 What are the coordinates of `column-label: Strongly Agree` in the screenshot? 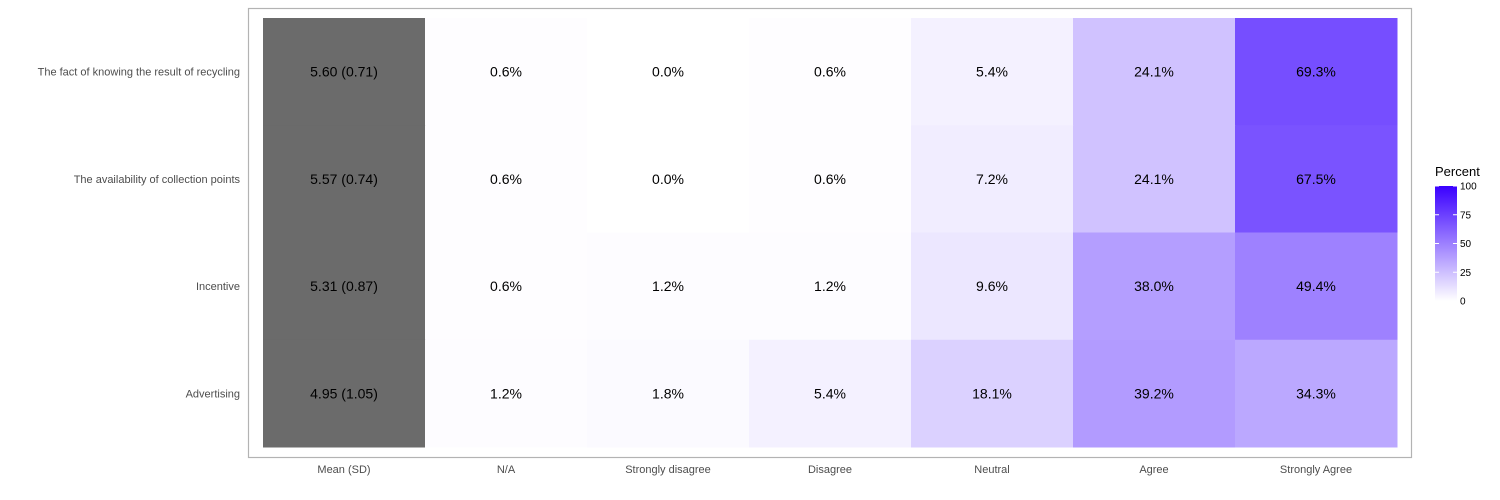 It's located at (1316, 470).